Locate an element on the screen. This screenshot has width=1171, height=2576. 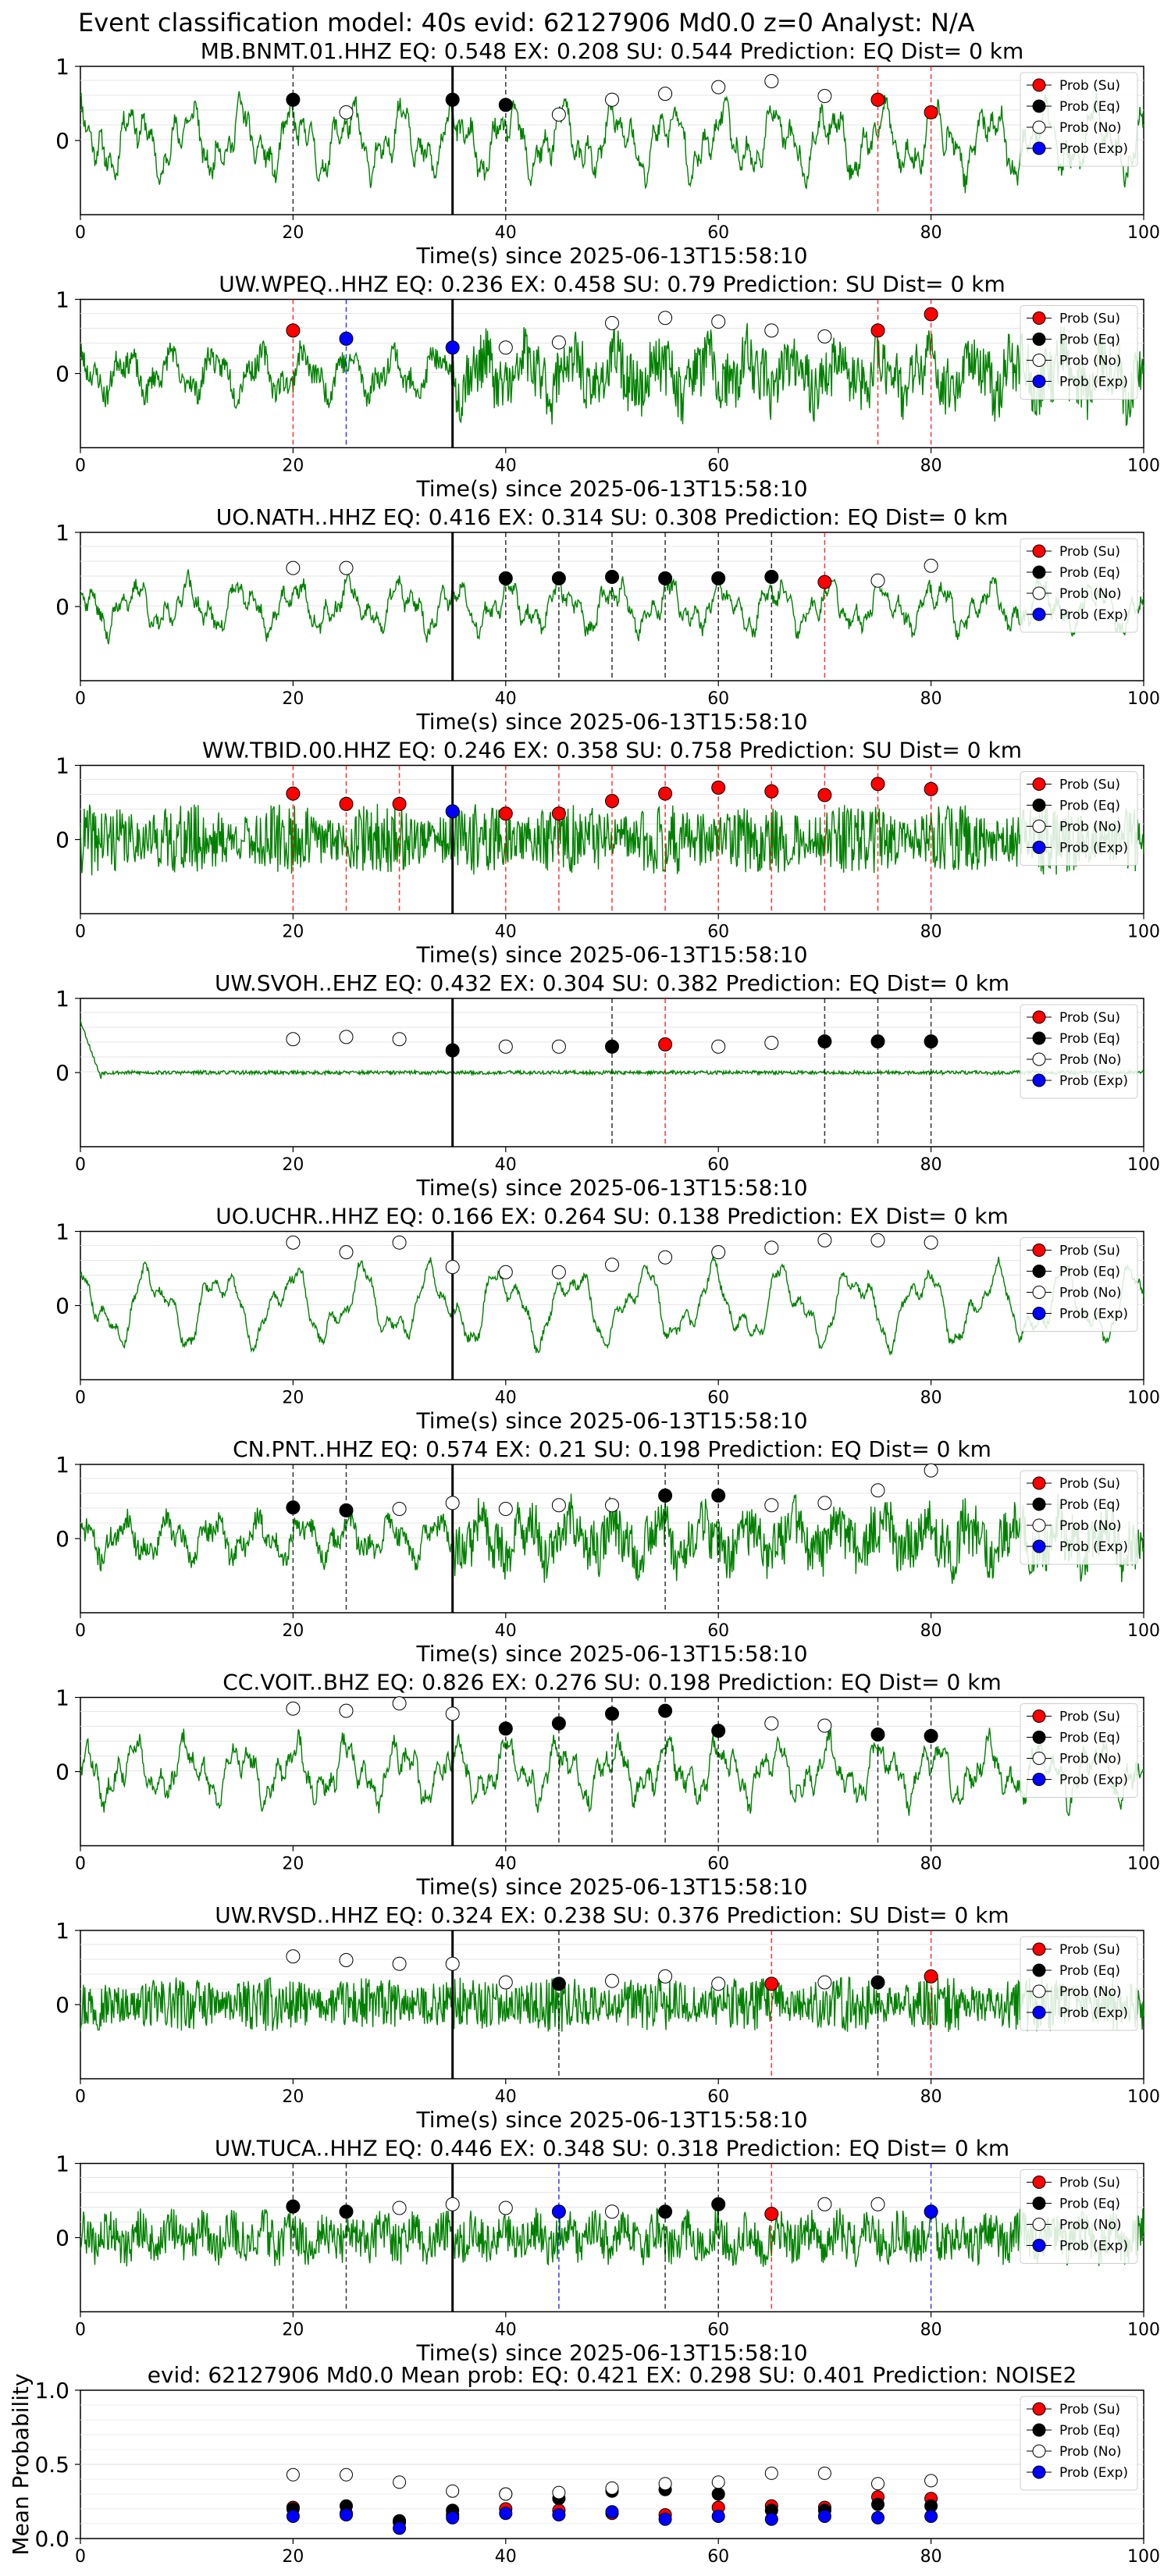
y-tick-label: 0.5 is located at coordinates (51, 2465).